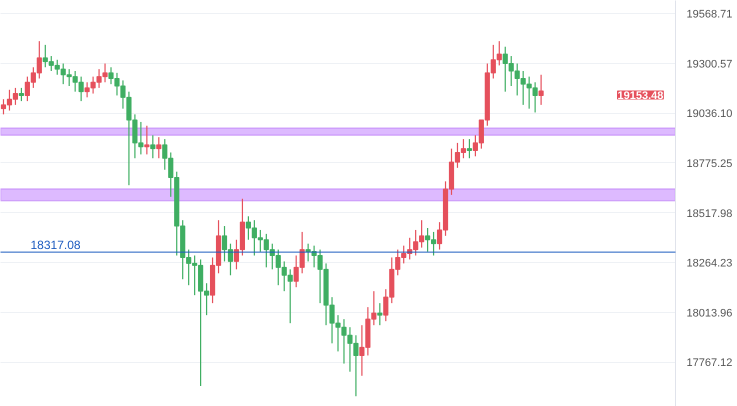 The image size is (737, 406). What do you see at coordinates (55, 245) in the screenshot?
I see `ref-line-label: 18317.08` at bounding box center [55, 245].